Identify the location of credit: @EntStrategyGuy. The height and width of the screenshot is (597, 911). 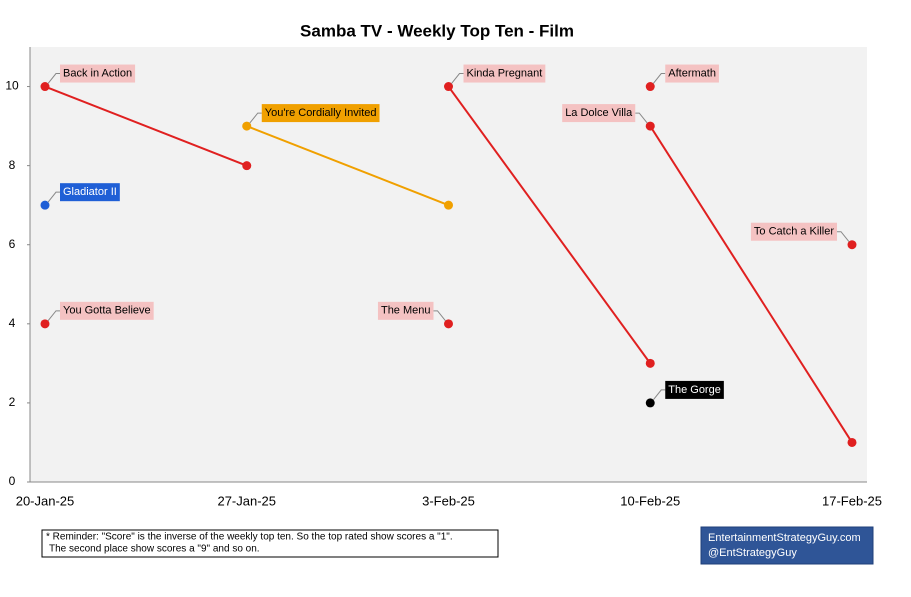
(752, 553).